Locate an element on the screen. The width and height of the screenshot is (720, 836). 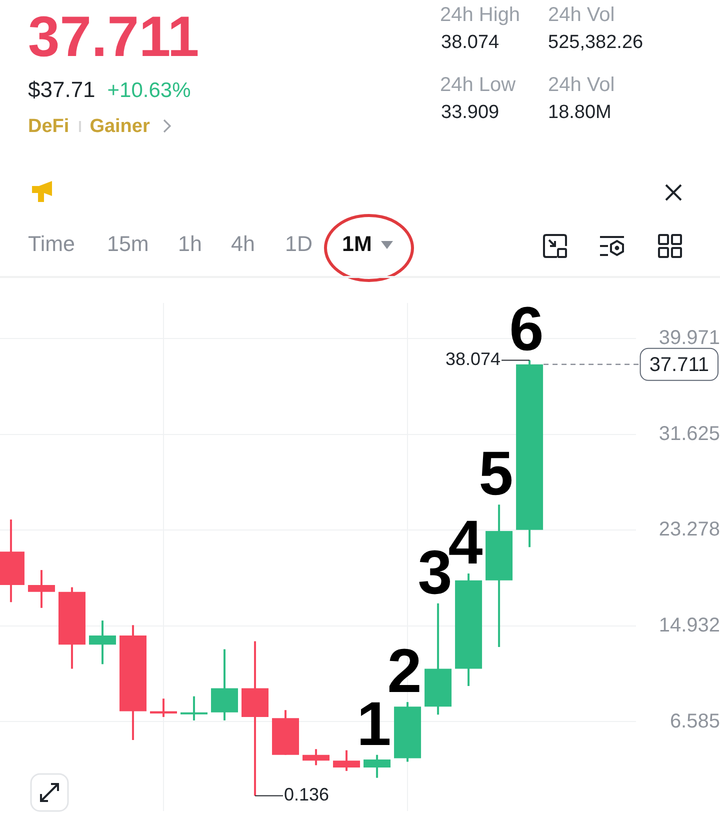
text: 1M is located at coordinates (357, 244).